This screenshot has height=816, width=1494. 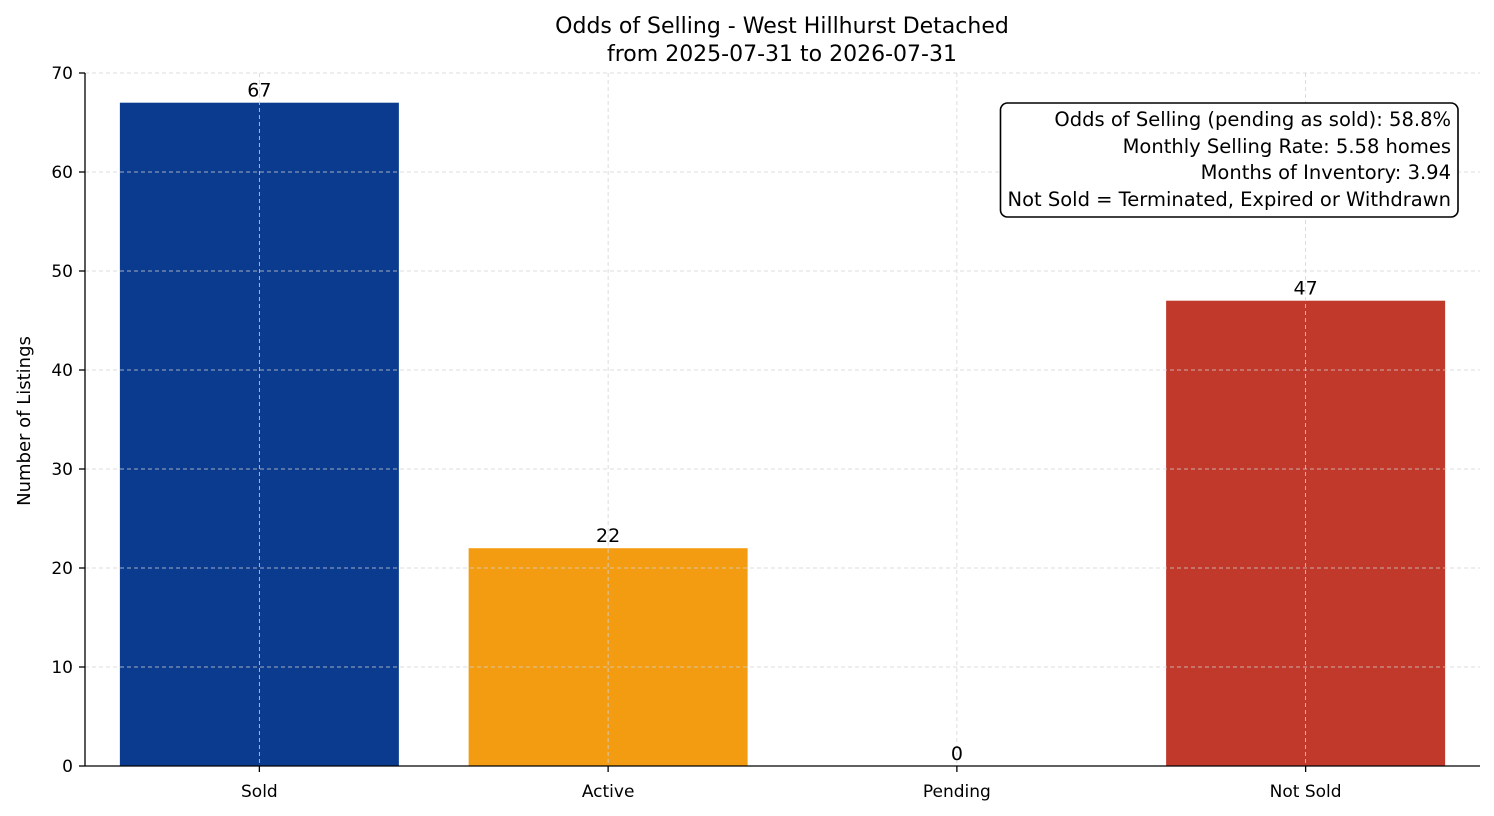 I want to click on data-label-active: 22, so click(x=608, y=536).